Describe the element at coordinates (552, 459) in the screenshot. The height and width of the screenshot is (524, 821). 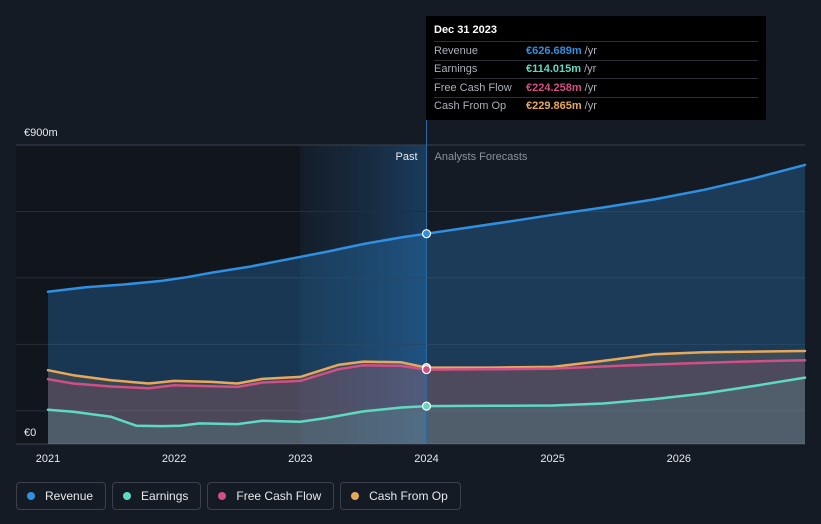
I see `x-tick-label: 2025` at that location.